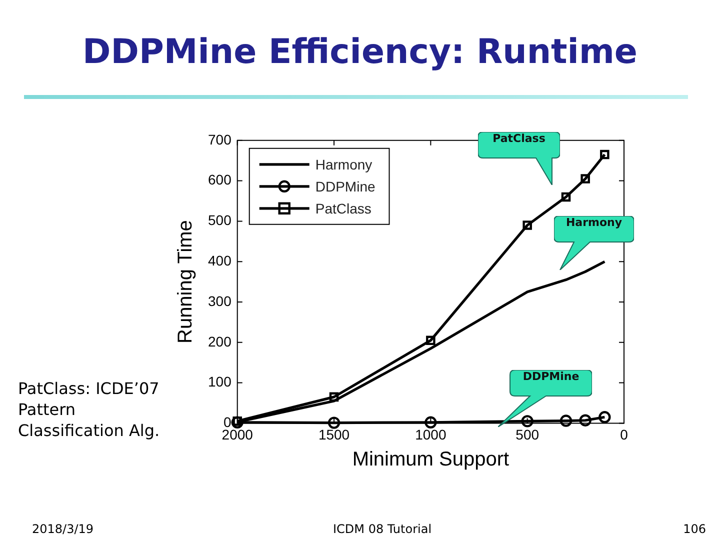 The height and width of the screenshot is (540, 720). I want to click on y-tick-label: 200, so click(220, 341).